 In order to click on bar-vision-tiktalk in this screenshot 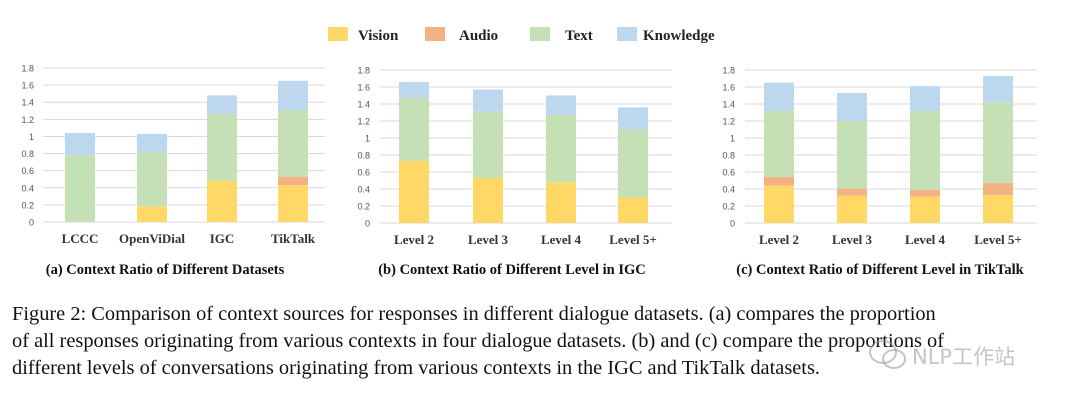, I will do `click(293, 203)`.